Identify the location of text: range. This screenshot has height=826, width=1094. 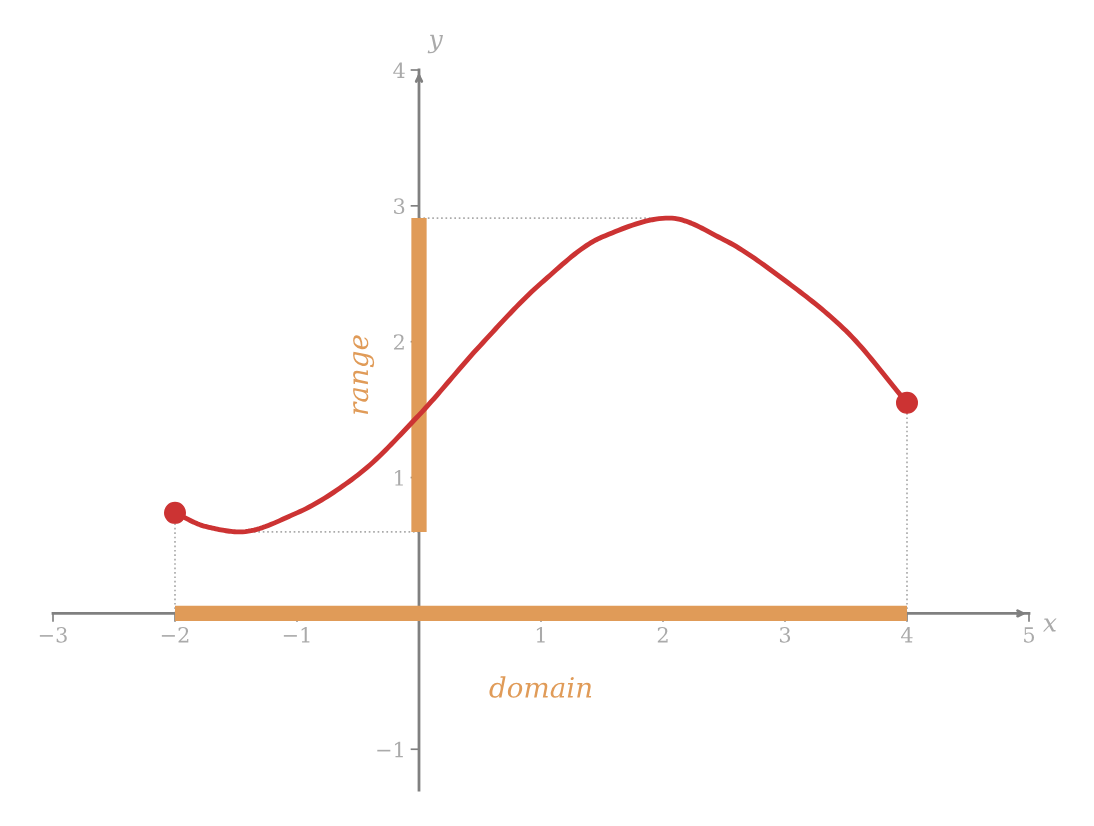
(364, 374).